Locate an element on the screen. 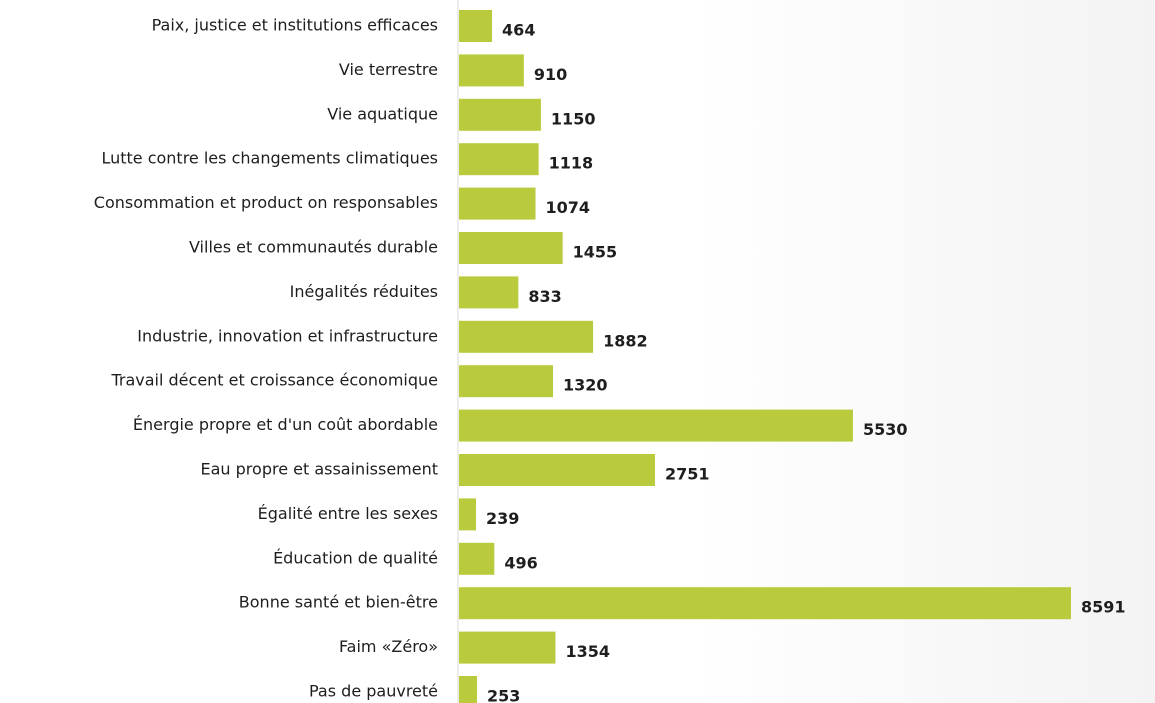  category-label: Travail décent et croissance économique is located at coordinates (274, 380).